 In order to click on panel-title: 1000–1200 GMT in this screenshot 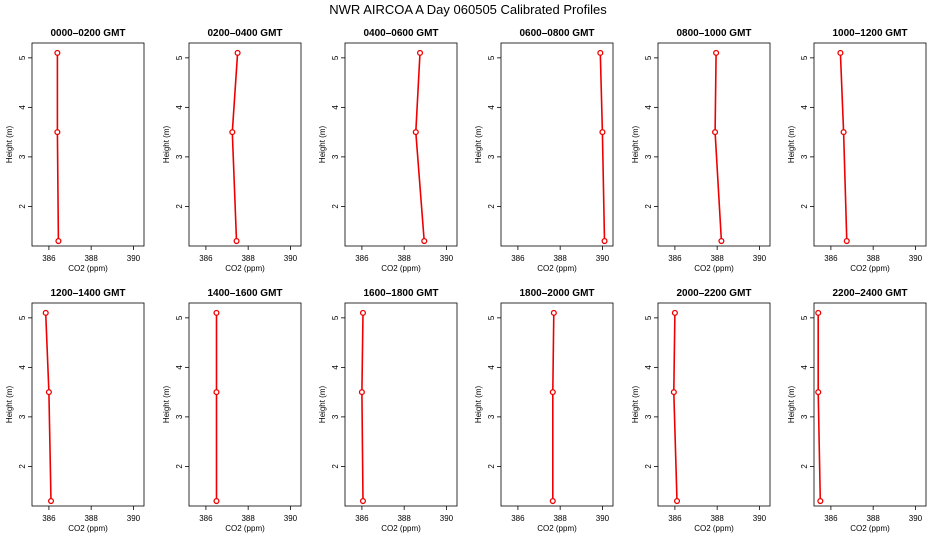, I will do `click(869, 33)`.